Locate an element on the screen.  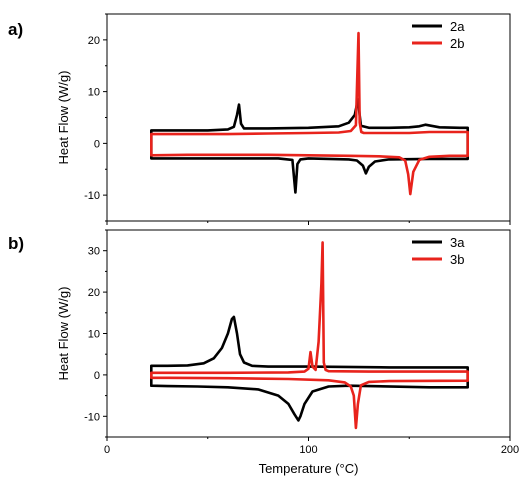
legend-label-2a: 2a is located at coordinates (457, 26).